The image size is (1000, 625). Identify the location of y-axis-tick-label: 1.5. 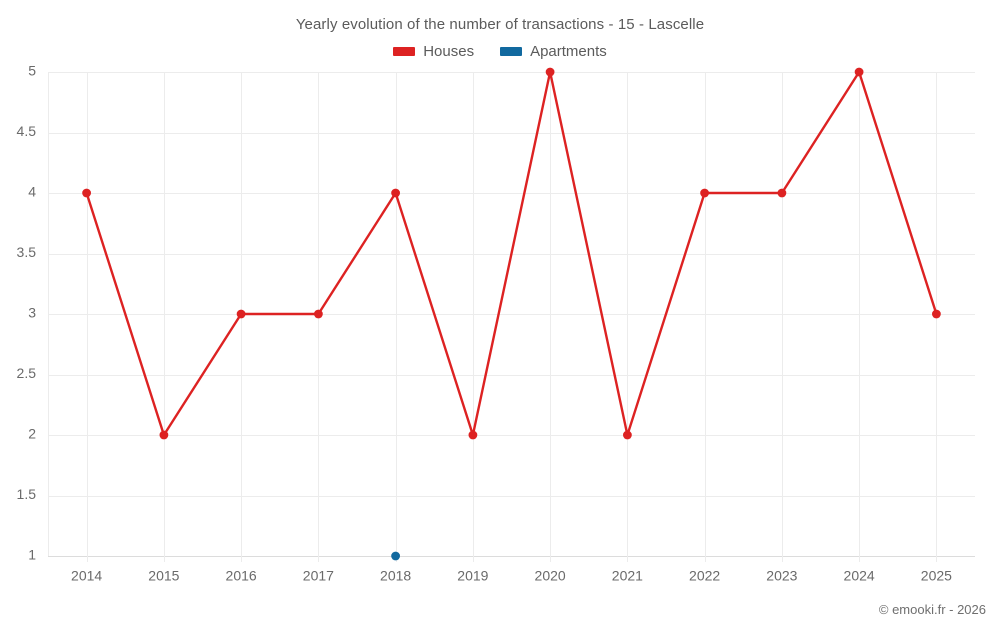
(27, 494).